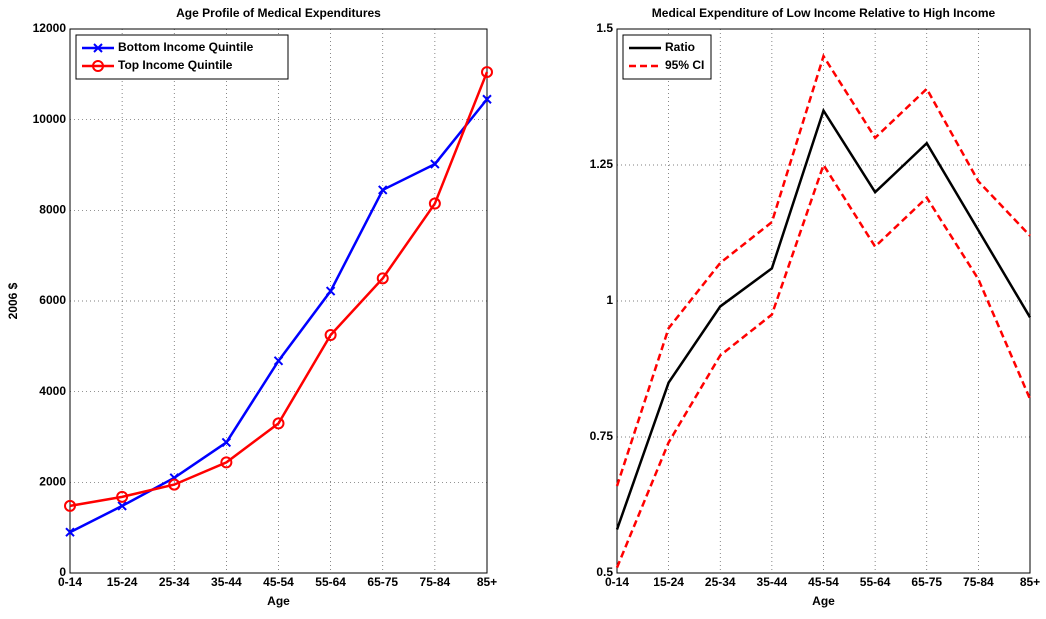  Describe the element at coordinates (680, 47) in the screenshot. I see `legend-label: Ratio` at that location.